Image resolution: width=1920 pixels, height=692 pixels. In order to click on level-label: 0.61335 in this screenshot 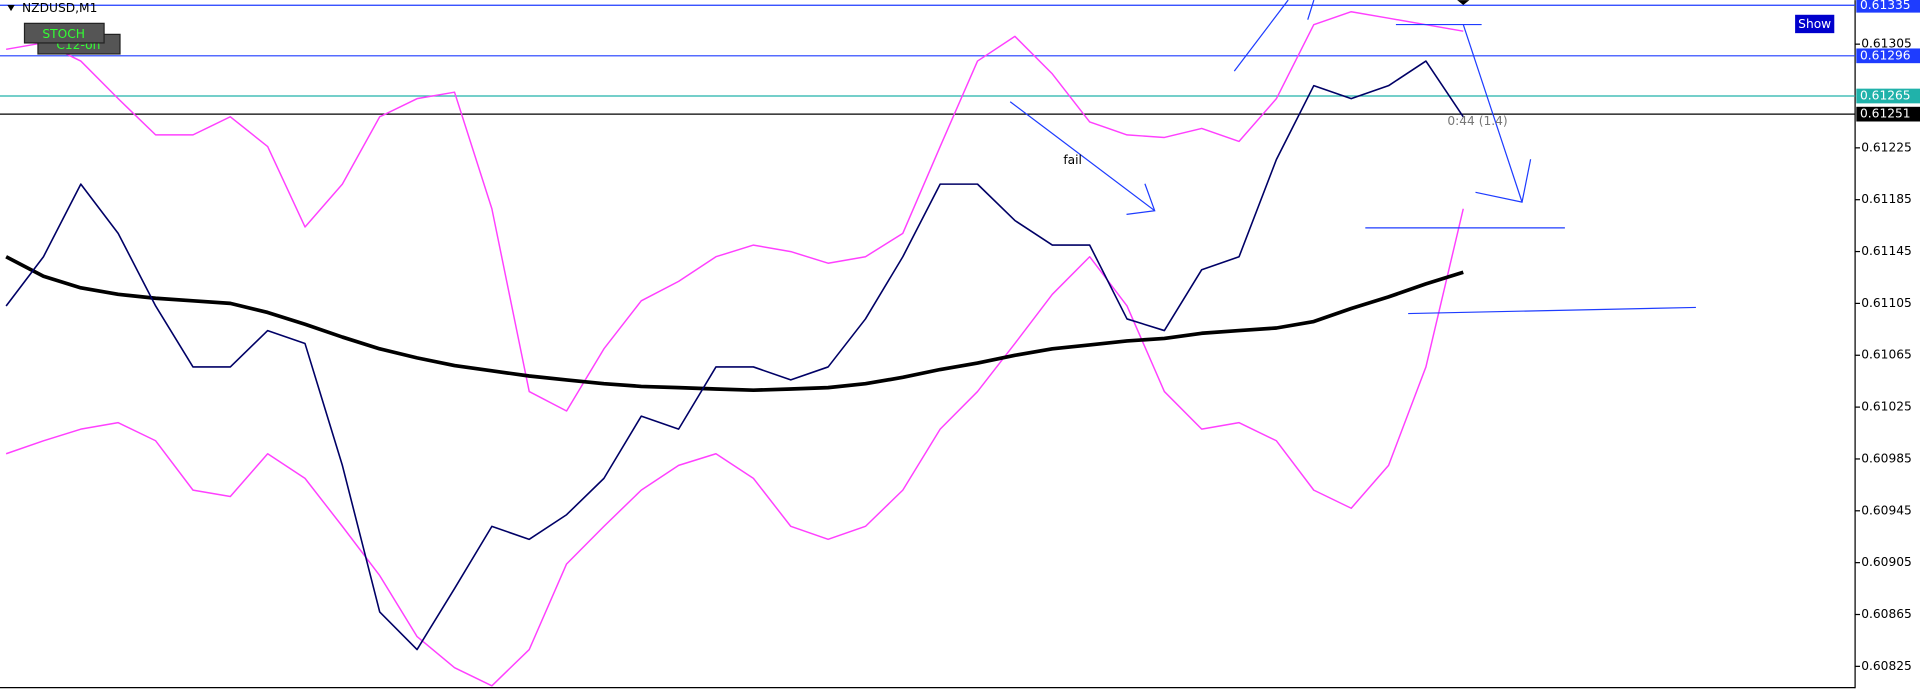, I will do `click(1885, 6)`.